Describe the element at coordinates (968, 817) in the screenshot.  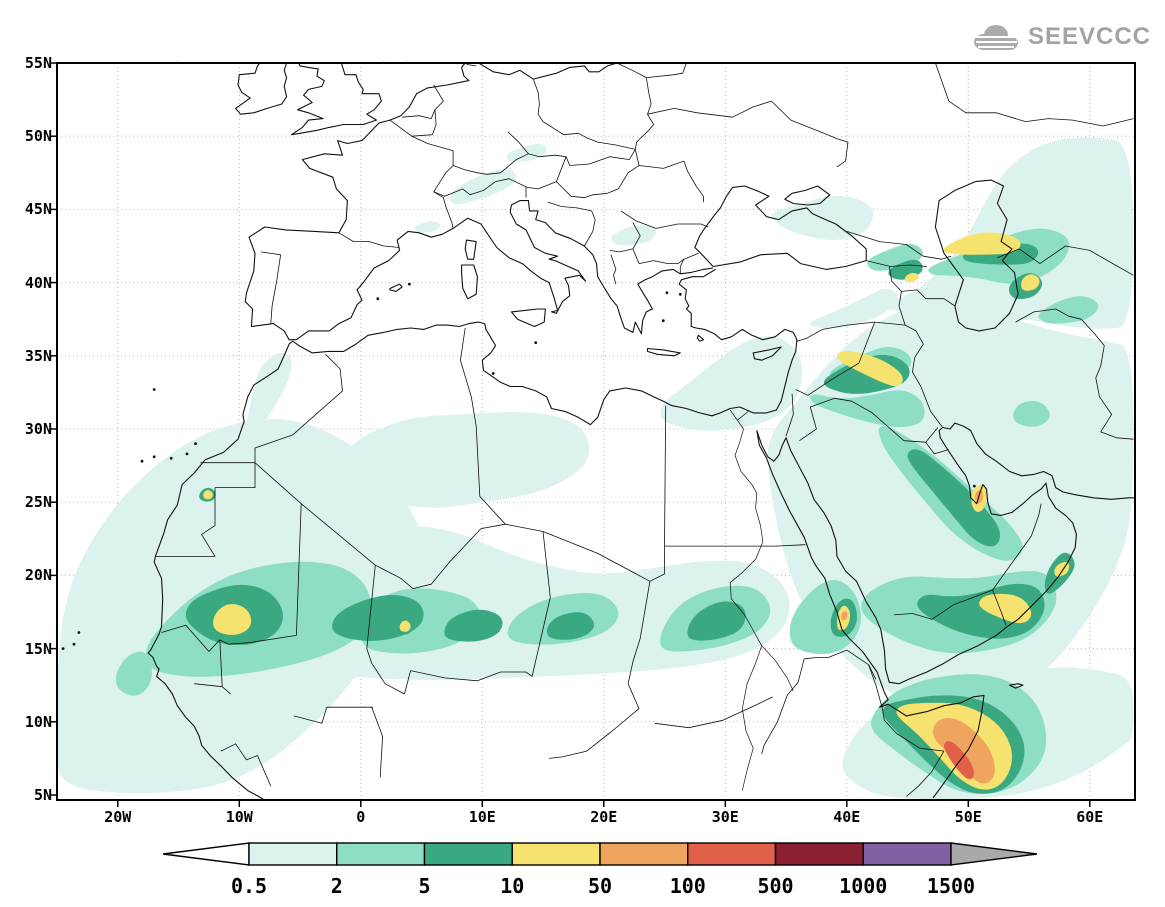
I see `lon-tick-label: 50E` at that location.